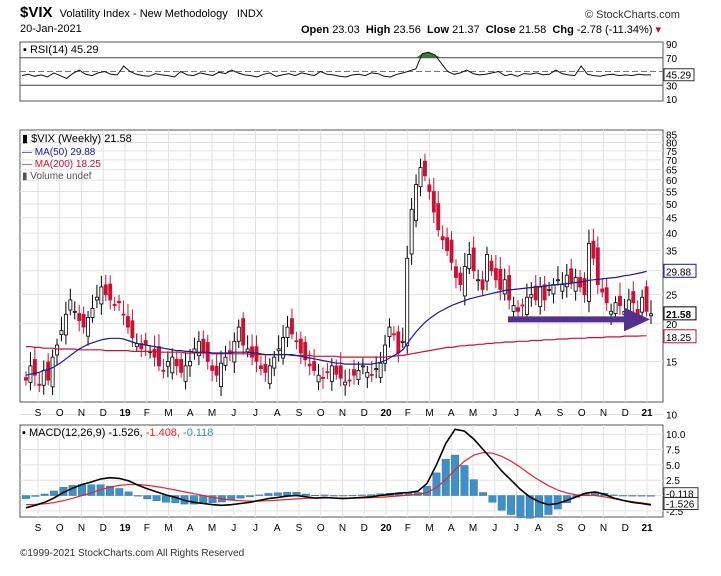 The height and width of the screenshot is (576, 721). I want to click on macd-legend: ▪ MACD(12,26,9) -1.526, -1.408, -0.118, so click(117, 433).